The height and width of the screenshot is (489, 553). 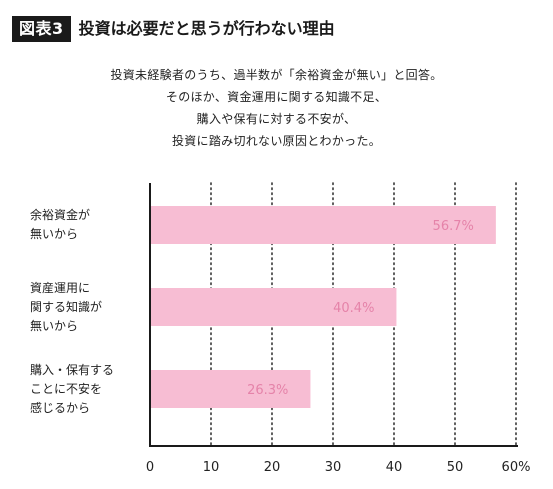 What do you see at coordinates (72, 369) in the screenshot?
I see `category-label-line: 購入・保有する` at bounding box center [72, 369].